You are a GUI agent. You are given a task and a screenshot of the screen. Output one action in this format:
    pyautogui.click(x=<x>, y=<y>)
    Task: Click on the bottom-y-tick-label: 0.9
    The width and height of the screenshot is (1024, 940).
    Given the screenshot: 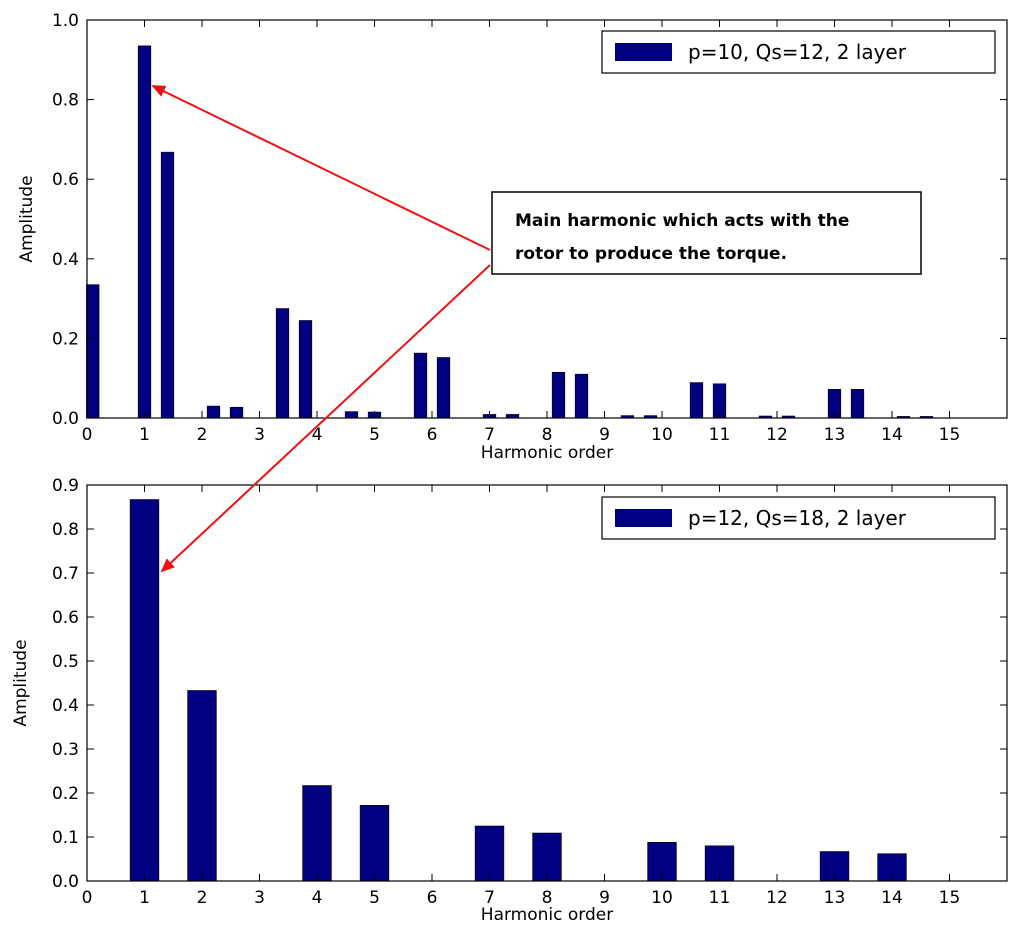 What is the action you would take?
    pyautogui.click(x=65, y=486)
    